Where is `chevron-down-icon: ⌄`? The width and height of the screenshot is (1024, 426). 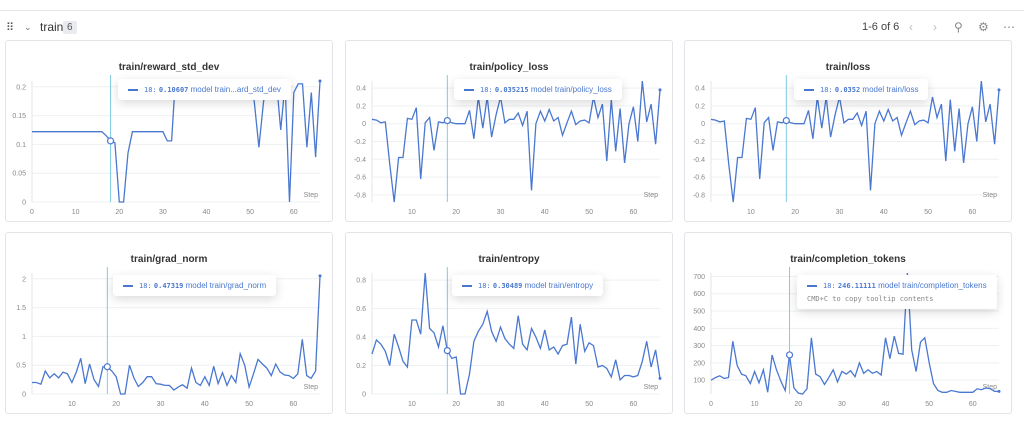
chevron-down-icon: ⌄ is located at coordinates (28, 26).